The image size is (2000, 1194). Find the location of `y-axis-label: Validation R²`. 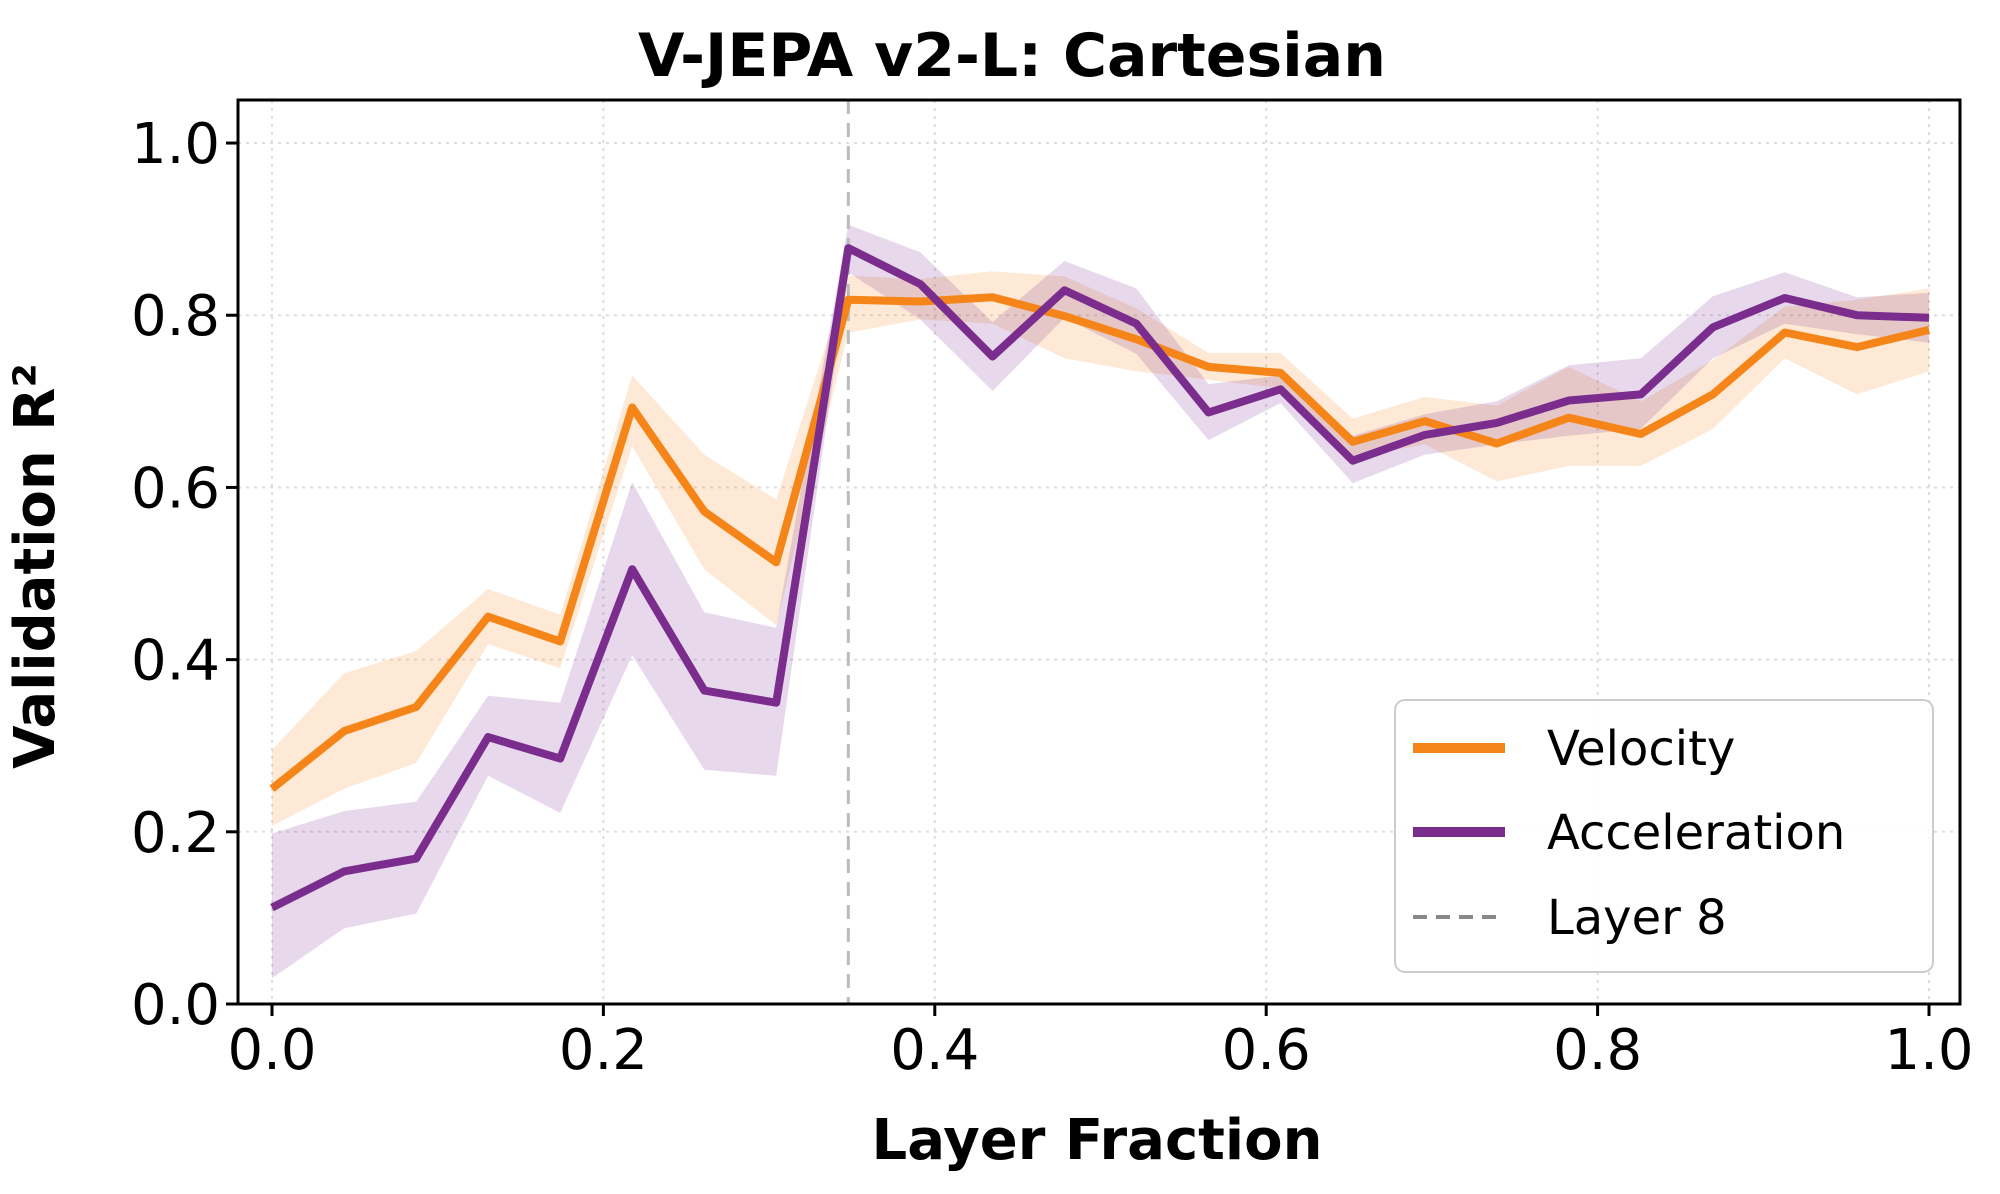

y-axis-label: Validation R² is located at coordinates (35, 566).